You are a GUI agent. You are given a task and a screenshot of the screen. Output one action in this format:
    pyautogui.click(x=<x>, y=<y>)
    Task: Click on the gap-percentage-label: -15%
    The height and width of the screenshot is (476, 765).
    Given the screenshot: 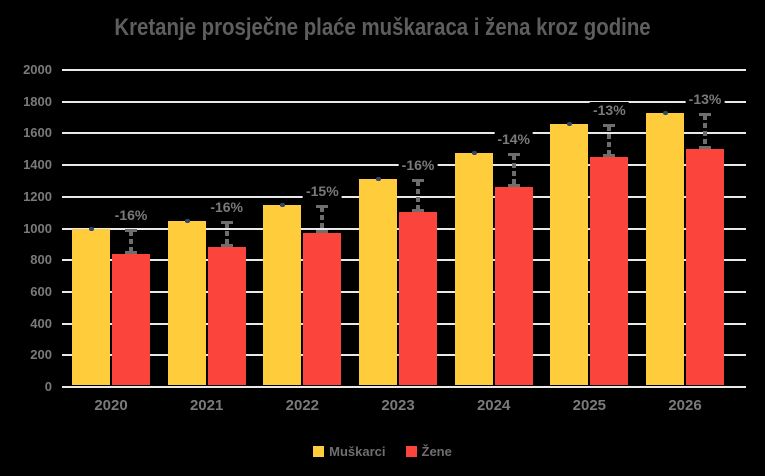 What is the action you would take?
    pyautogui.click(x=322, y=190)
    